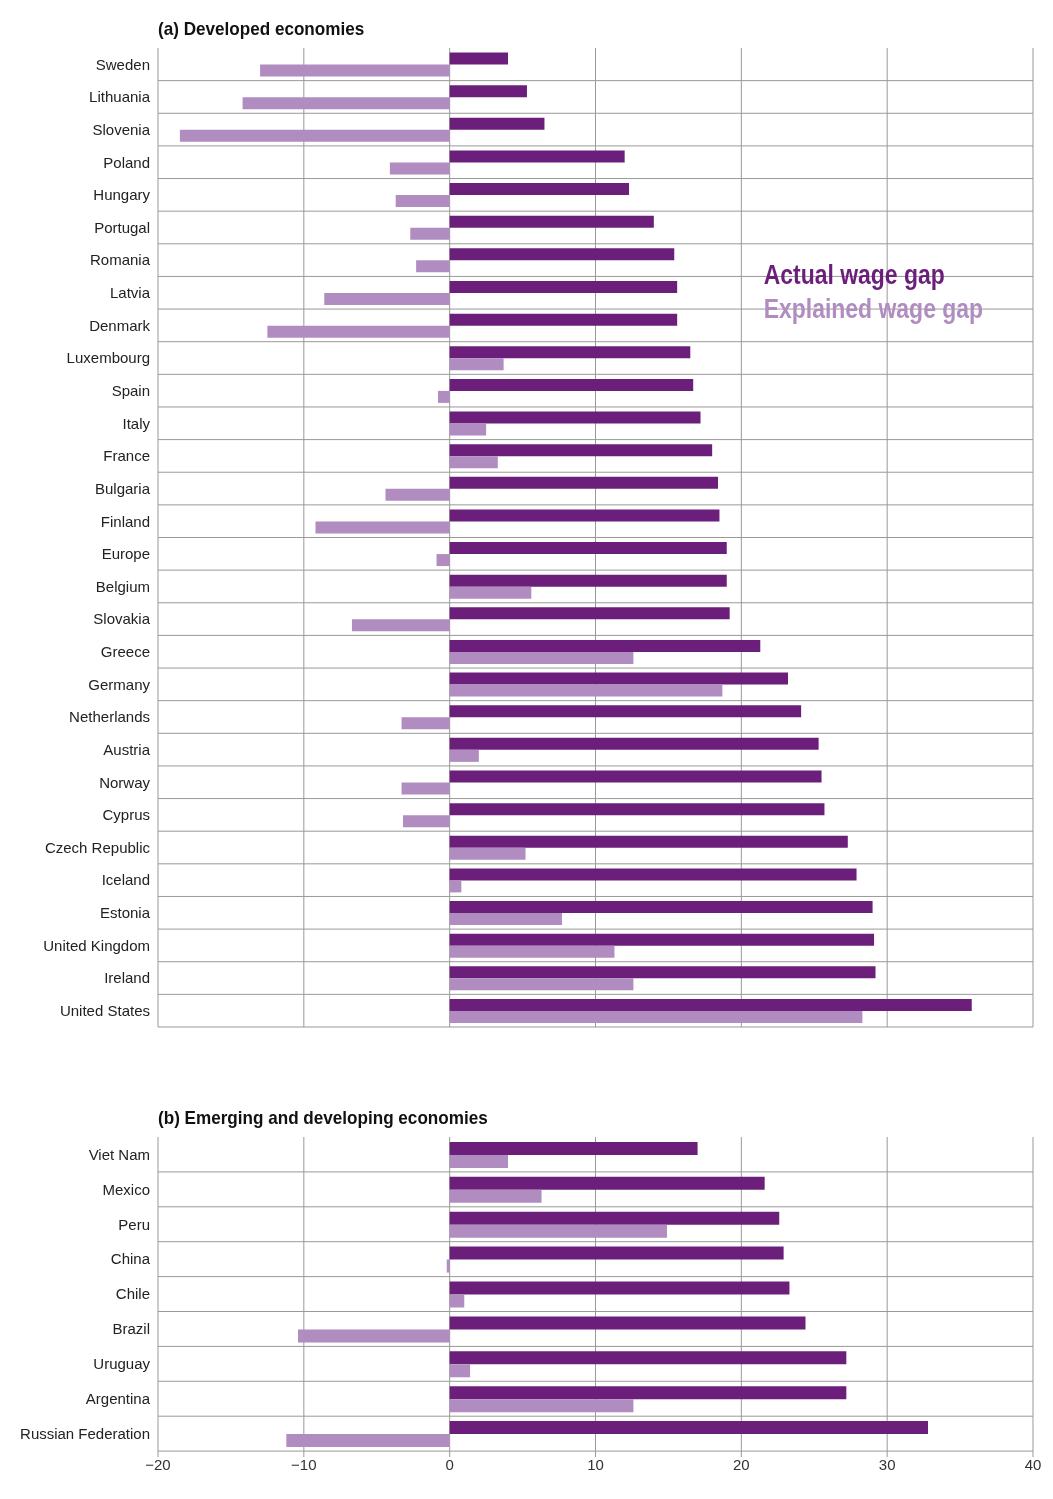 This screenshot has width=1053, height=1499. Describe the element at coordinates (120, 97) in the screenshot. I see `y-tick-label: Lithuania` at that location.